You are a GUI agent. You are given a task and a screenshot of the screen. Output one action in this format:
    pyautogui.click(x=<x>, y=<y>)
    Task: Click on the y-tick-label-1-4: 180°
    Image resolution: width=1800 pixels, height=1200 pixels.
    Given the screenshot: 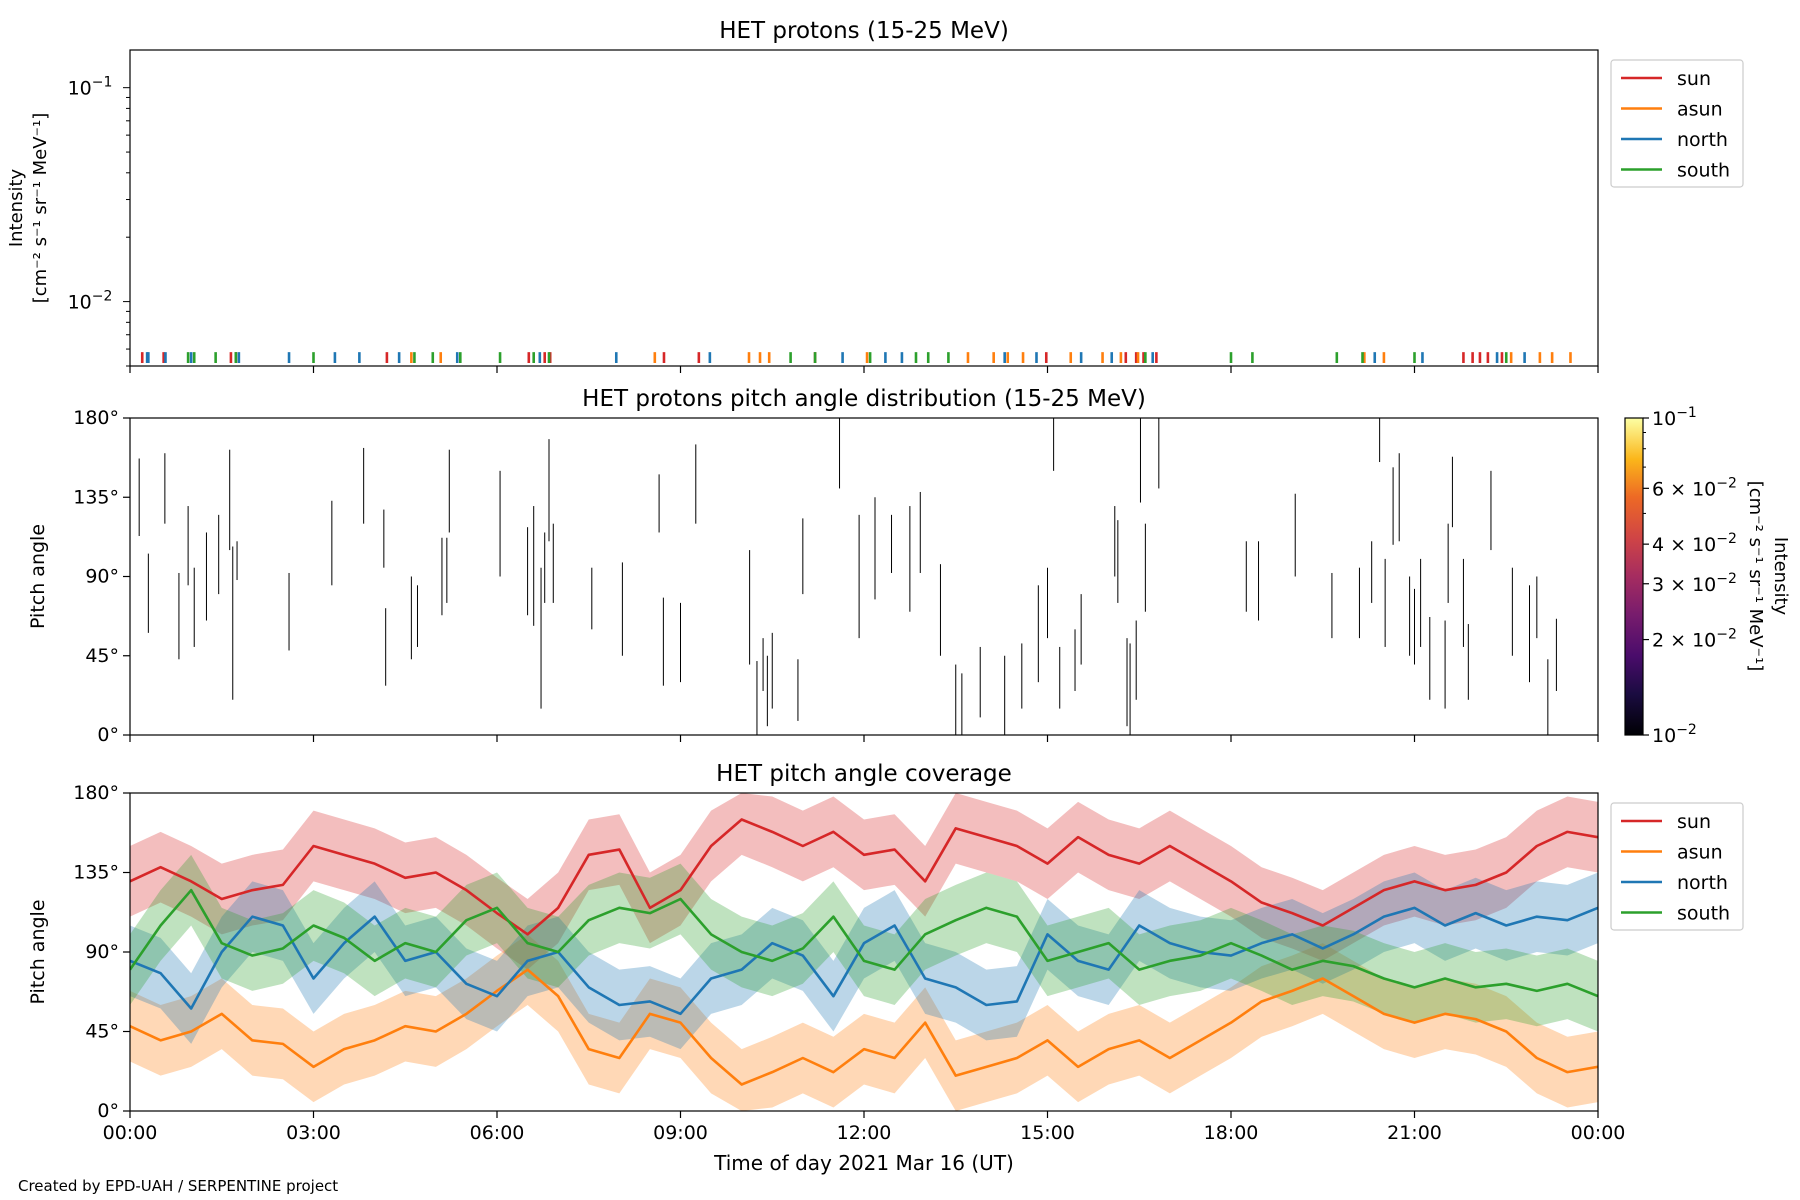 What is the action you would take?
    pyautogui.click(x=96, y=418)
    